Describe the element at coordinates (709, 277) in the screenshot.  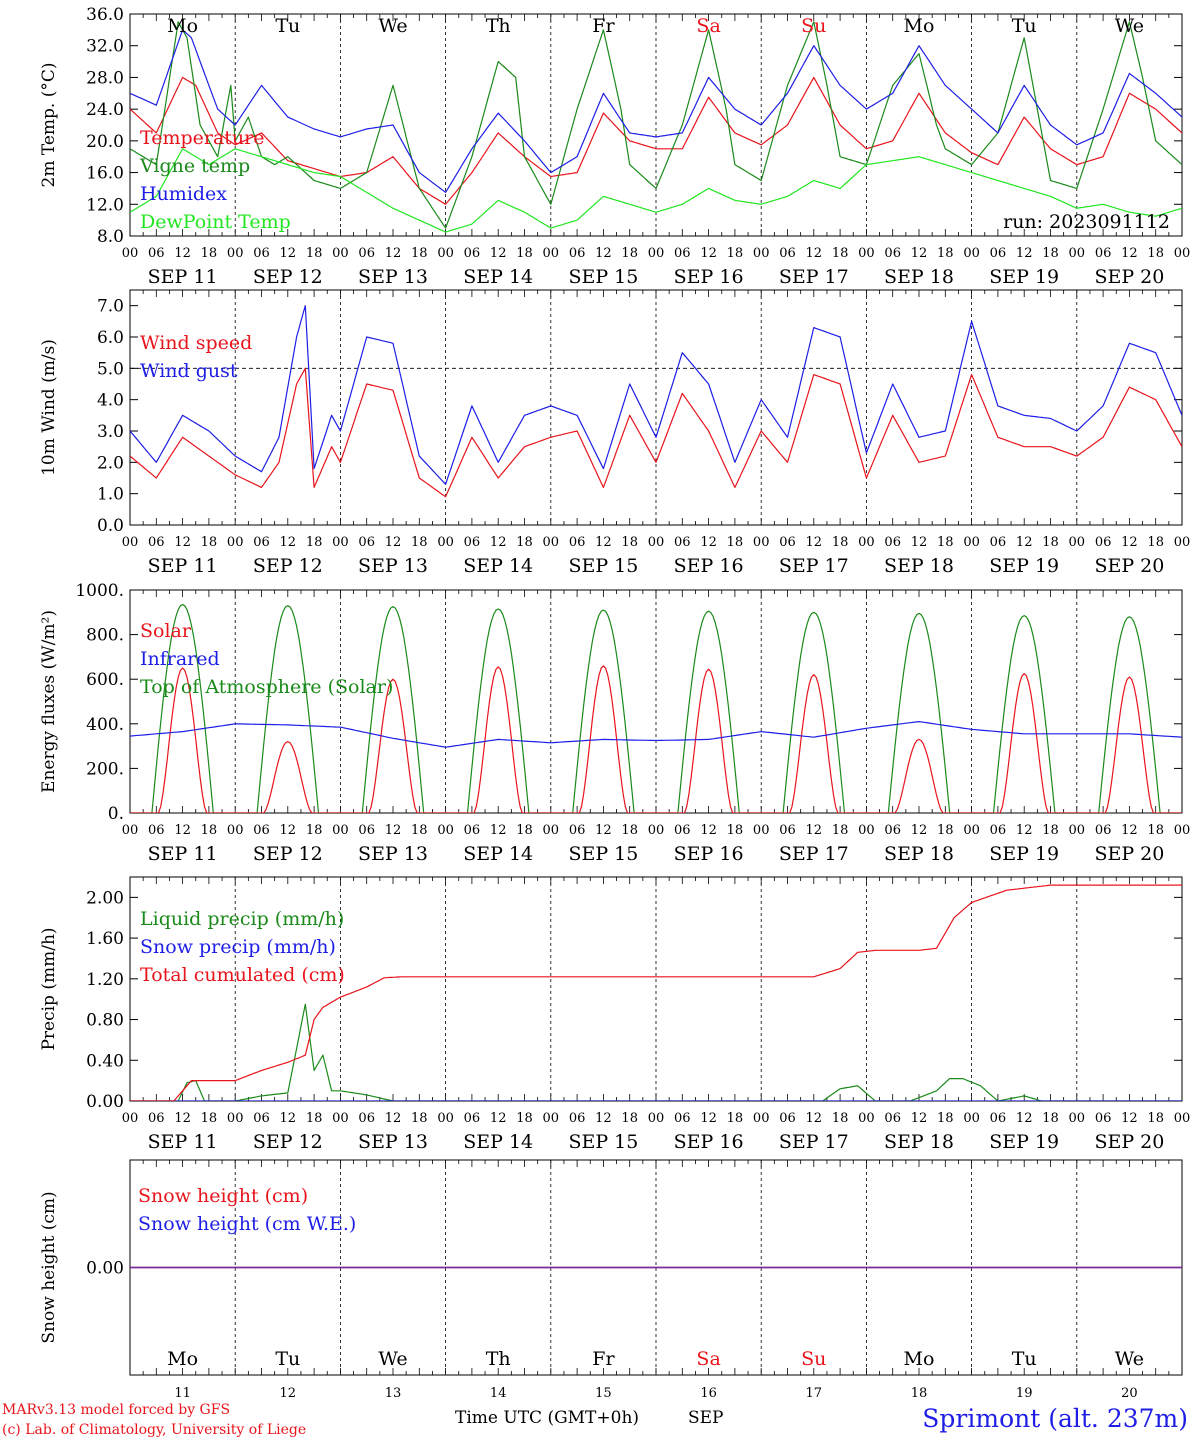
I see `x-date-label: SEP 16` at that location.